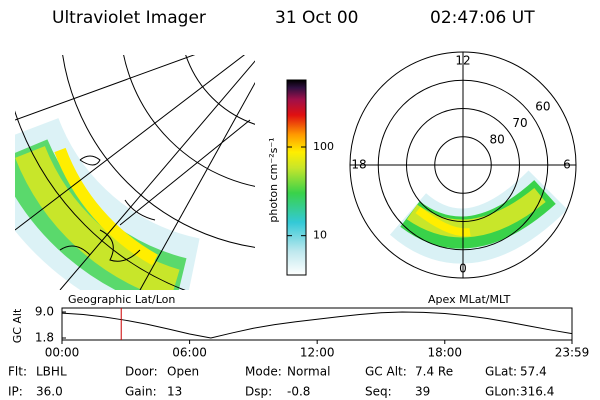 This screenshot has height=400, width=600. Describe the element at coordinates (44, 338) in the screenshot. I see `y-tick-label: 1.8` at that location.